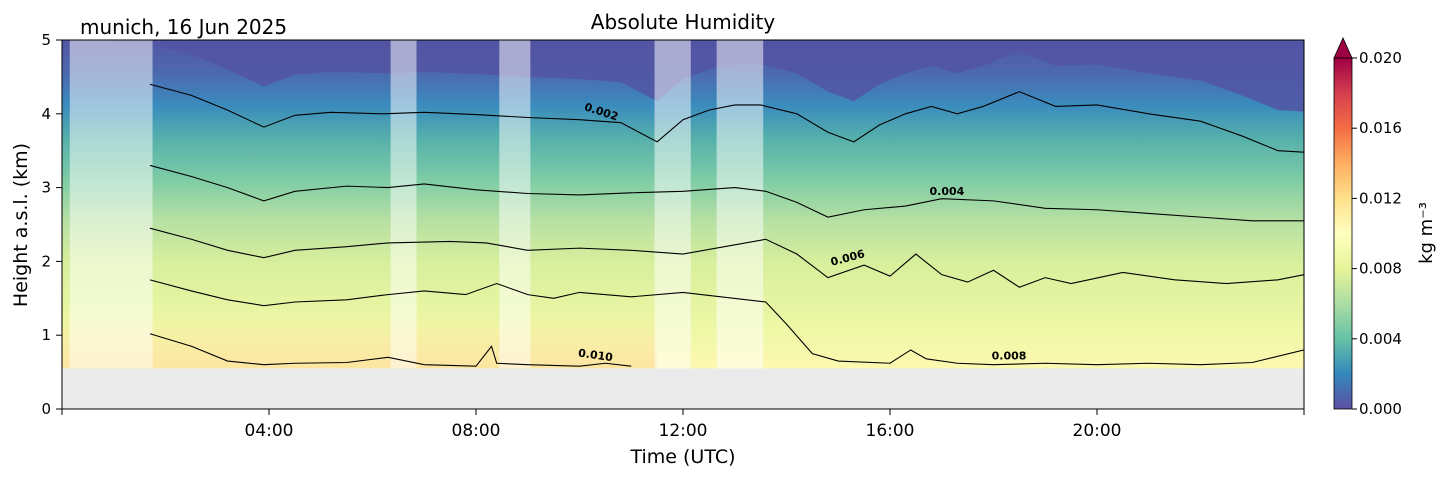 The image size is (1454, 478). What do you see at coordinates (183, 27) in the screenshot?
I see `location-date-label: munich, 16 Jun 2025` at bounding box center [183, 27].